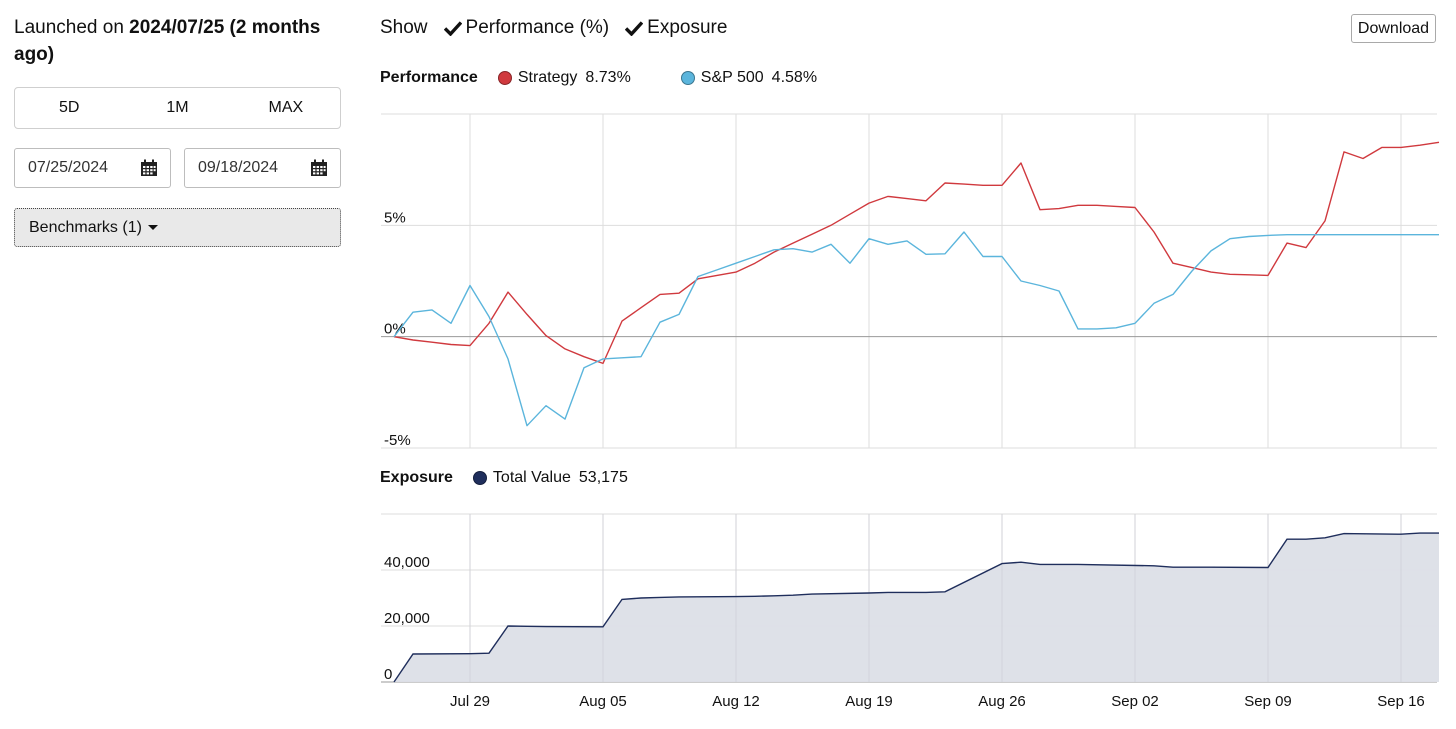  I want to click on range-5d-button: 5D, so click(69, 107).